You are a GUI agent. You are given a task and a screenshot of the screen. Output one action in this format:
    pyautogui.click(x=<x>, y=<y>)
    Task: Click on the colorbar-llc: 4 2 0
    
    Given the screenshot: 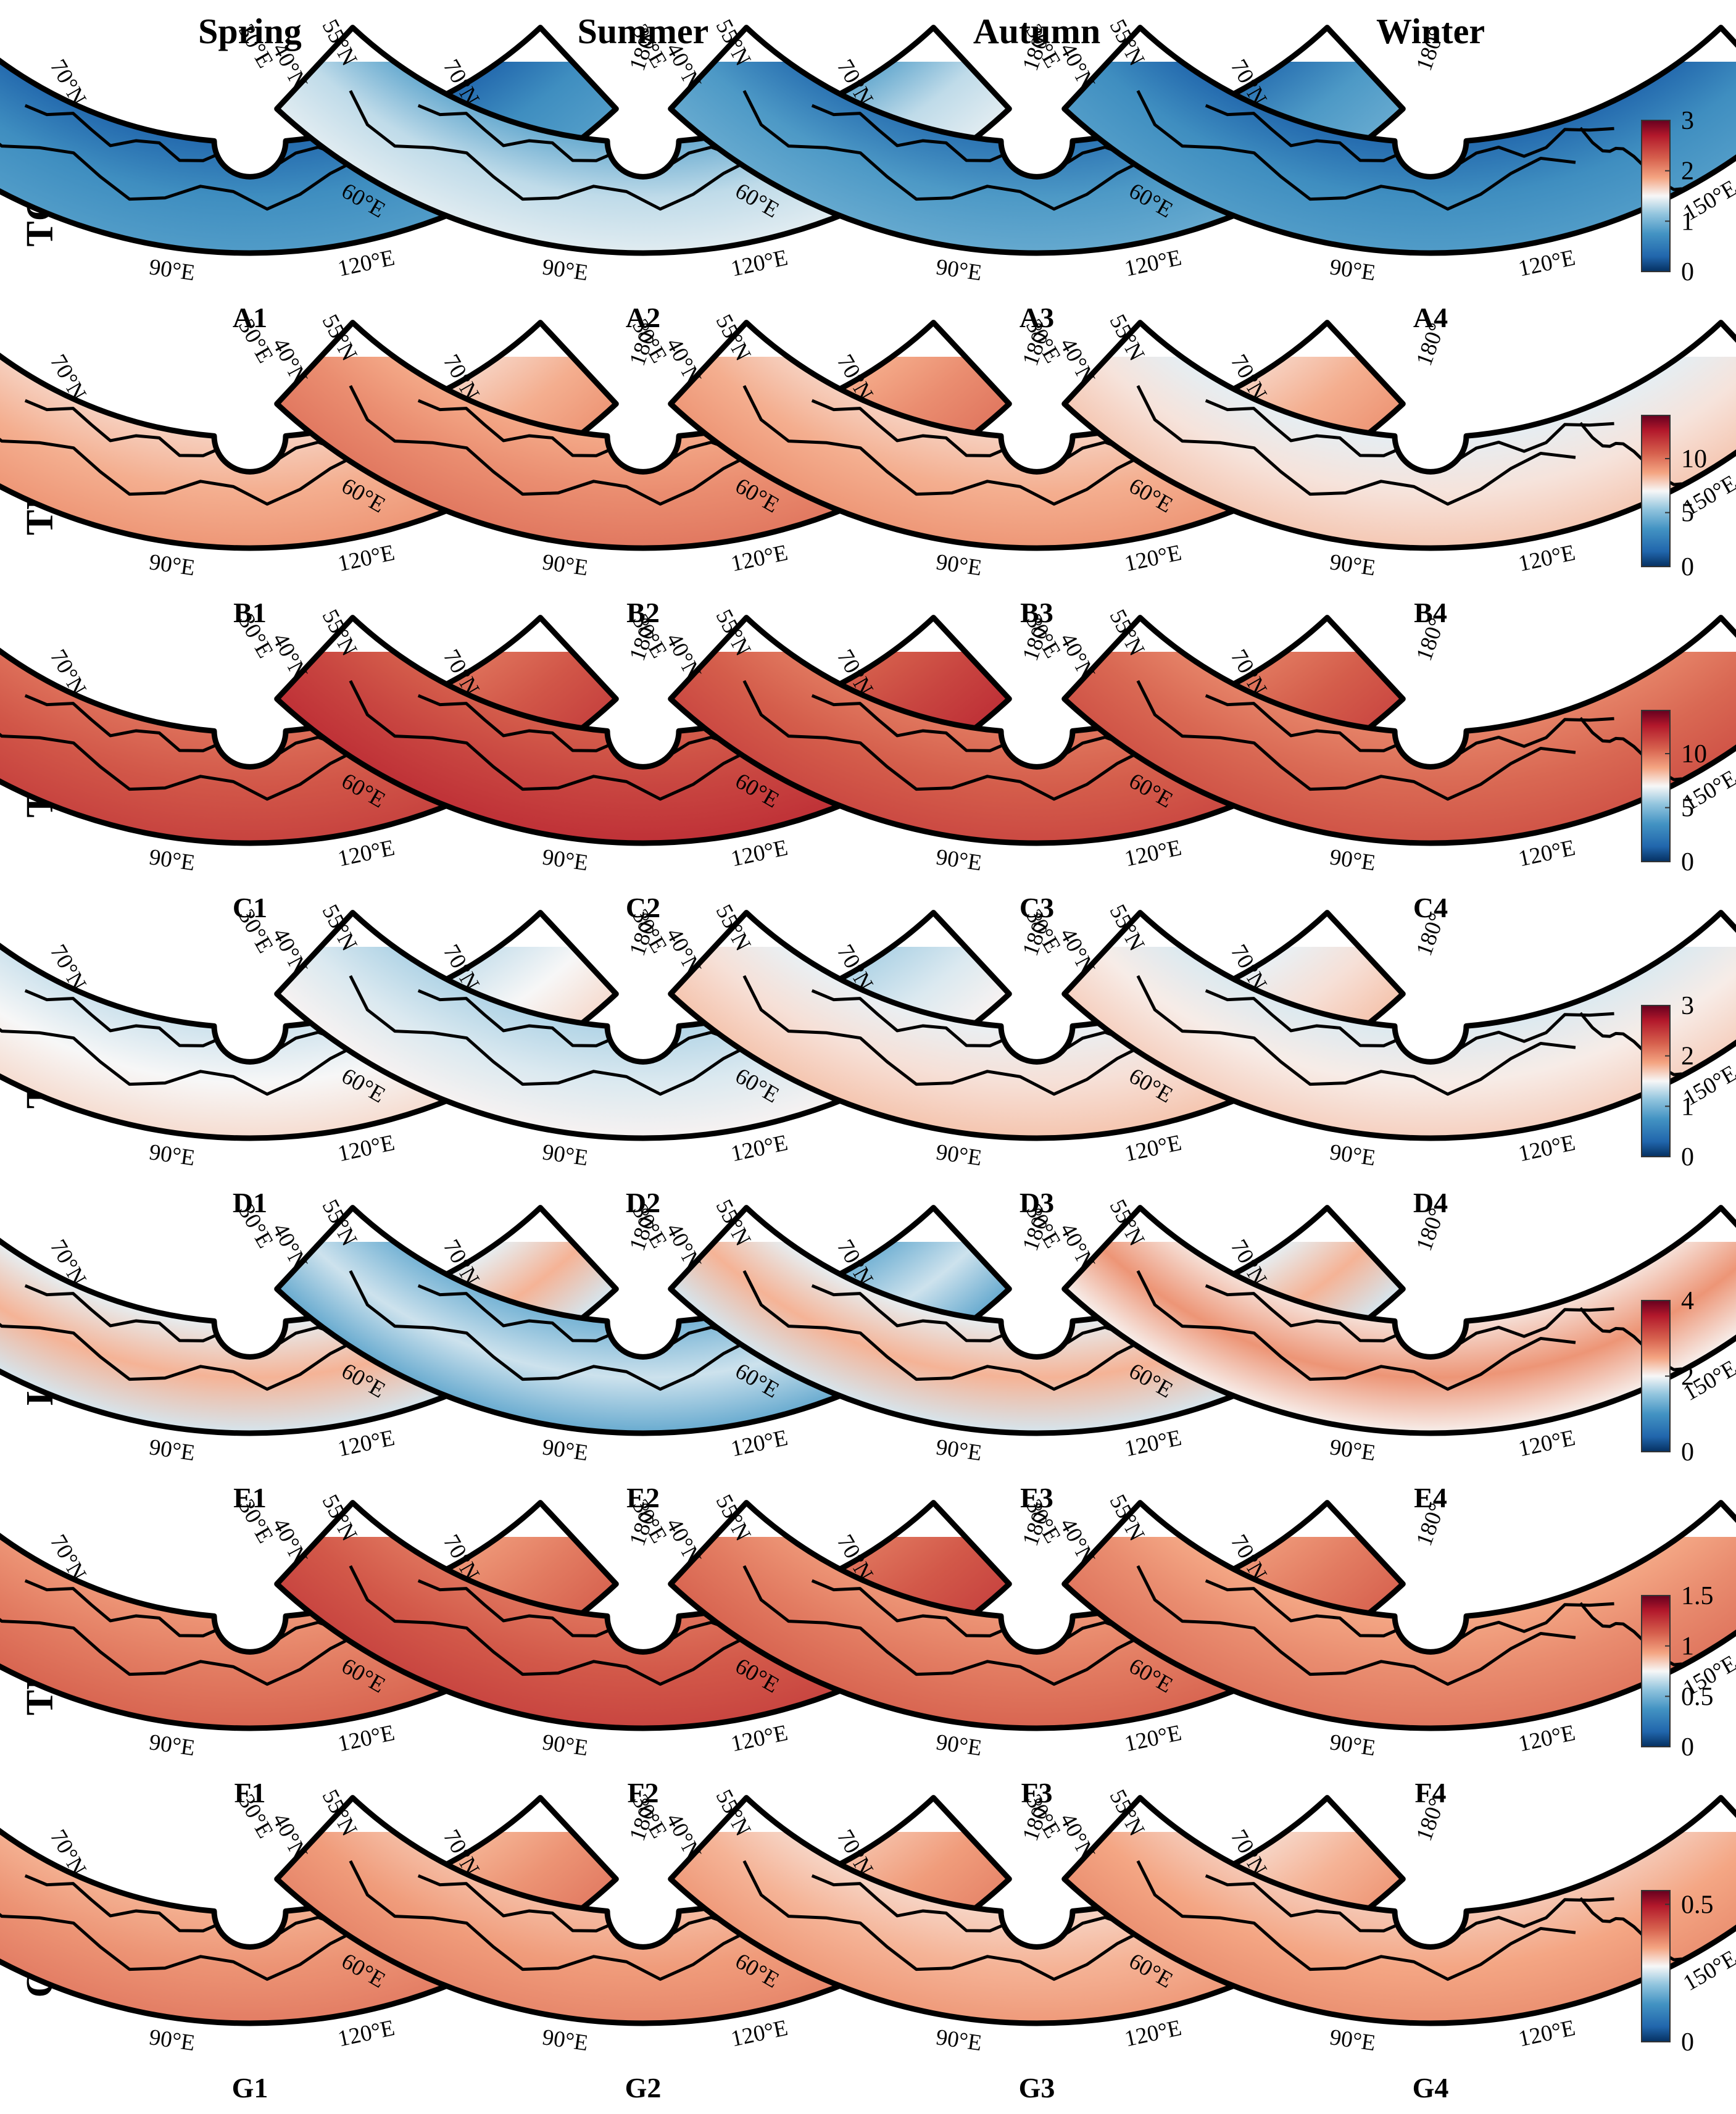 What is the action you would take?
    pyautogui.click(x=1667, y=1377)
    